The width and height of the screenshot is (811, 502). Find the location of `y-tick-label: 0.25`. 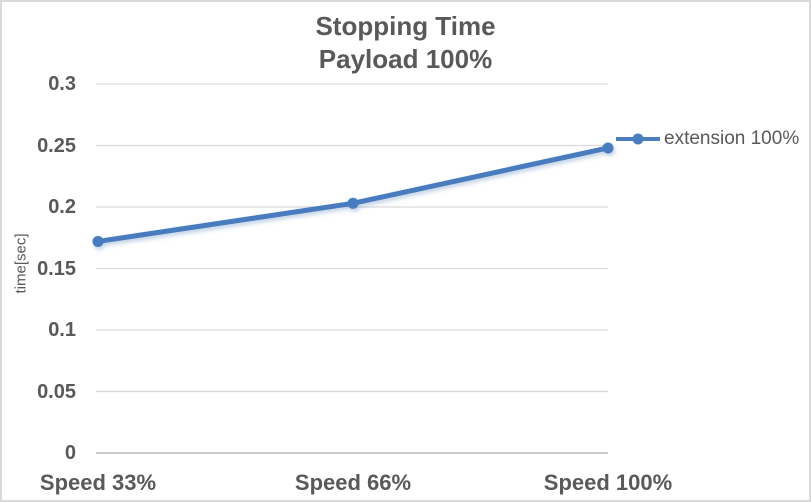

y-tick-label: 0.25 is located at coordinates (56, 145).